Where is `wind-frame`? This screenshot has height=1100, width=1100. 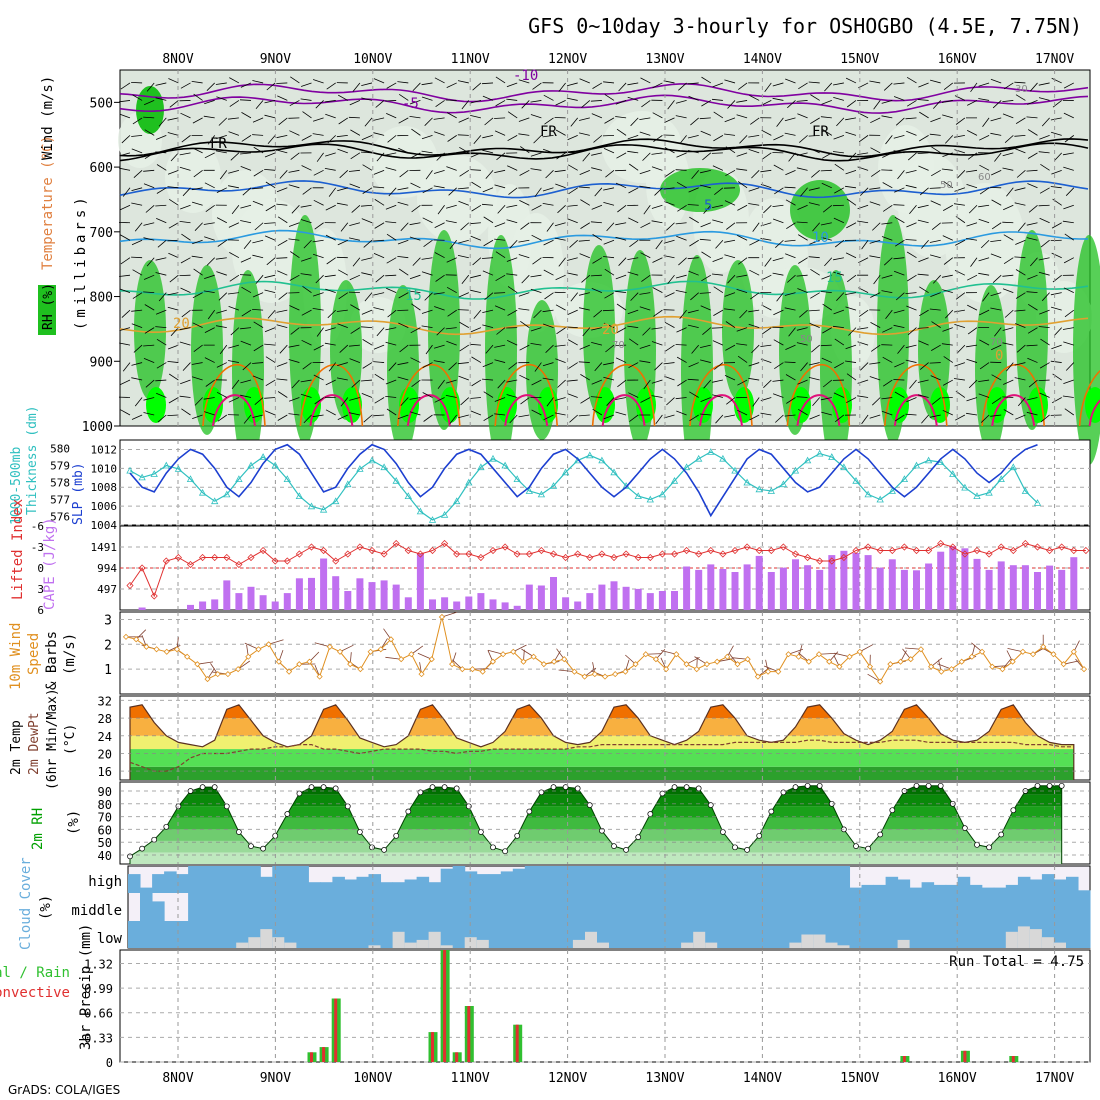 wind-frame is located at coordinates (605, 653).